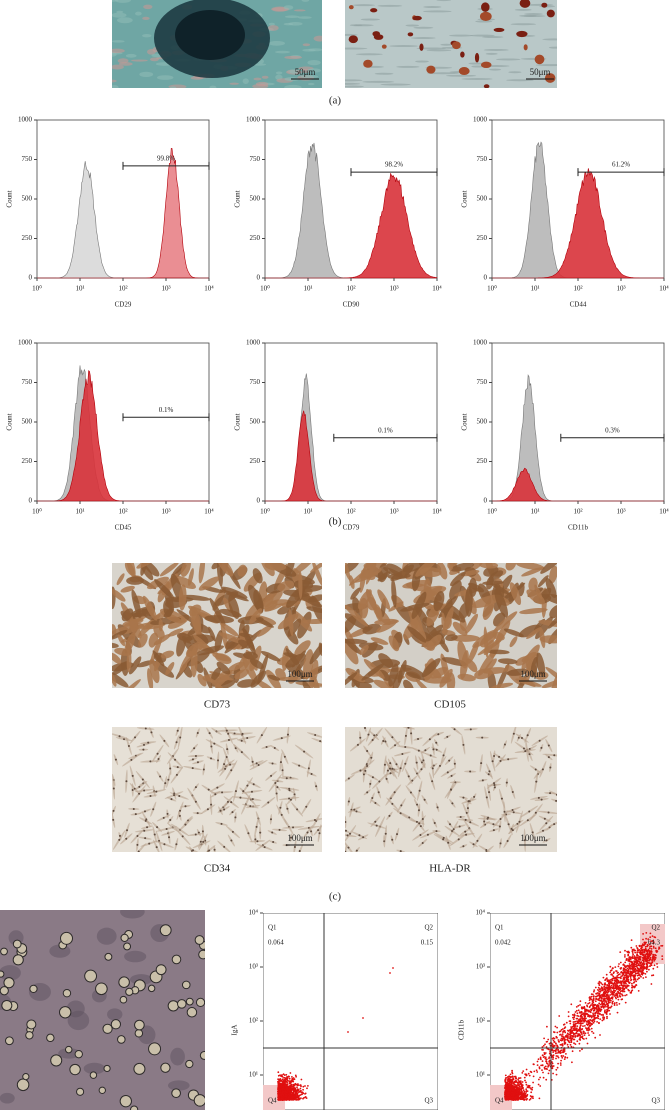 The width and height of the screenshot is (670, 1110). Describe the element at coordinates (384, 47) in the screenshot. I see `lipid` at that location.